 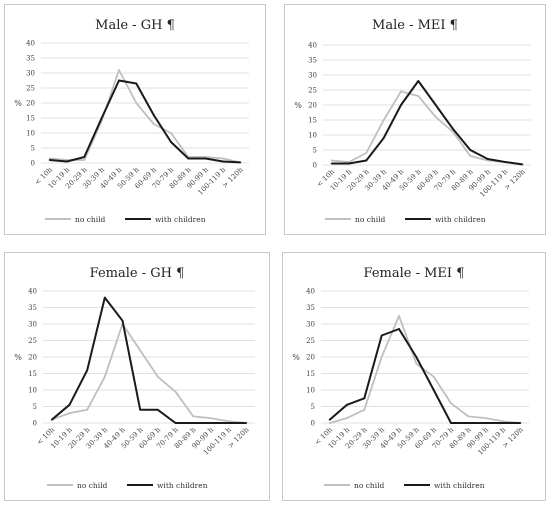 I want to click on chart-title: Male - MEI ¶, so click(x=415, y=25).